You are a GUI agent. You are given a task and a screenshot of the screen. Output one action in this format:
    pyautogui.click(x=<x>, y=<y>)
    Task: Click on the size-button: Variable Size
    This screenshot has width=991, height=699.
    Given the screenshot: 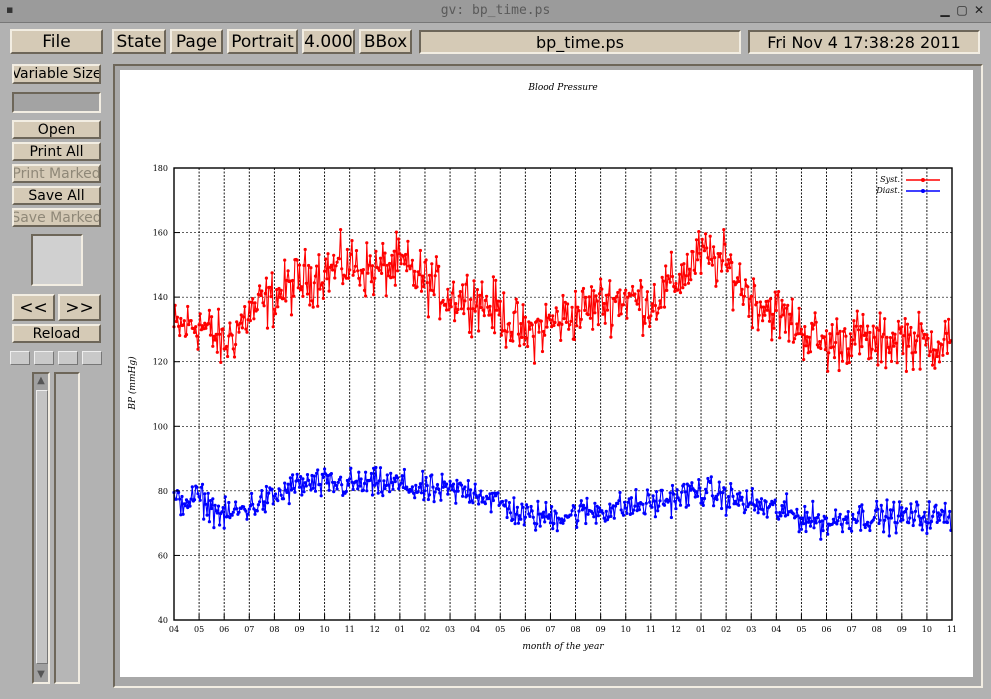 What is the action you would take?
    pyautogui.click(x=56, y=74)
    